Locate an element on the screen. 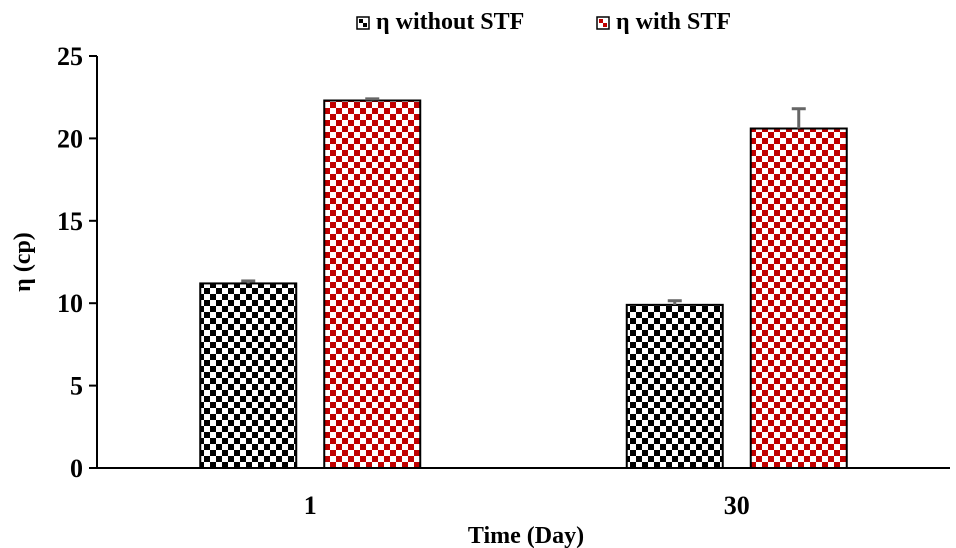  y-tick-label: 0 is located at coordinates (76, 468).